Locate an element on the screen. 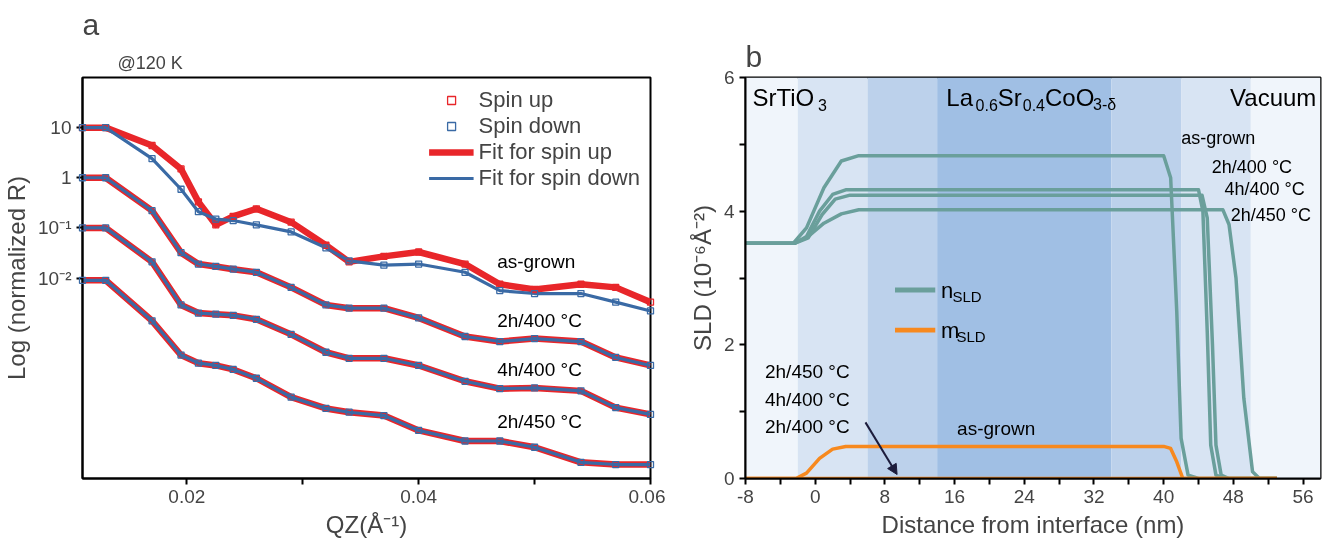 Image resolution: width=1339 pixels, height=549 pixels. x-axis-title: Distance from interface (nm) is located at coordinates (1033, 524).